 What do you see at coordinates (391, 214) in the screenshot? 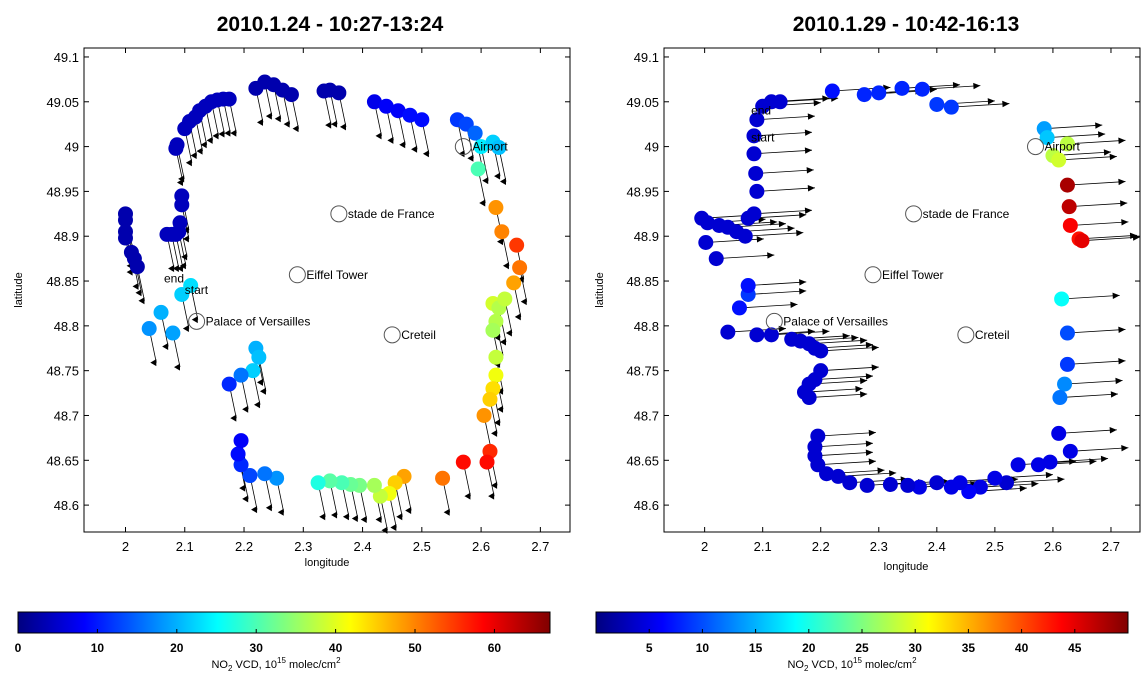
I see `landmark-label: stade de France` at bounding box center [391, 214].